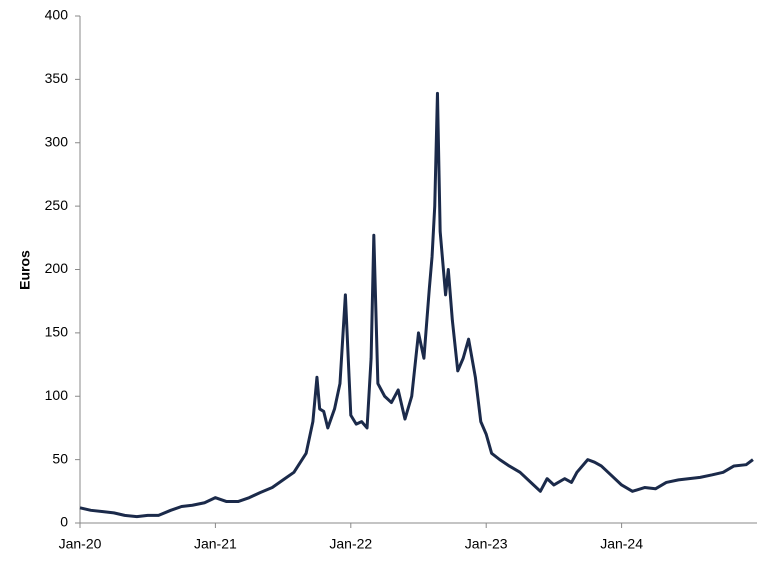 The width and height of the screenshot is (770, 564). What do you see at coordinates (621, 544) in the screenshot?
I see `x-tick-label: Jan-24` at bounding box center [621, 544].